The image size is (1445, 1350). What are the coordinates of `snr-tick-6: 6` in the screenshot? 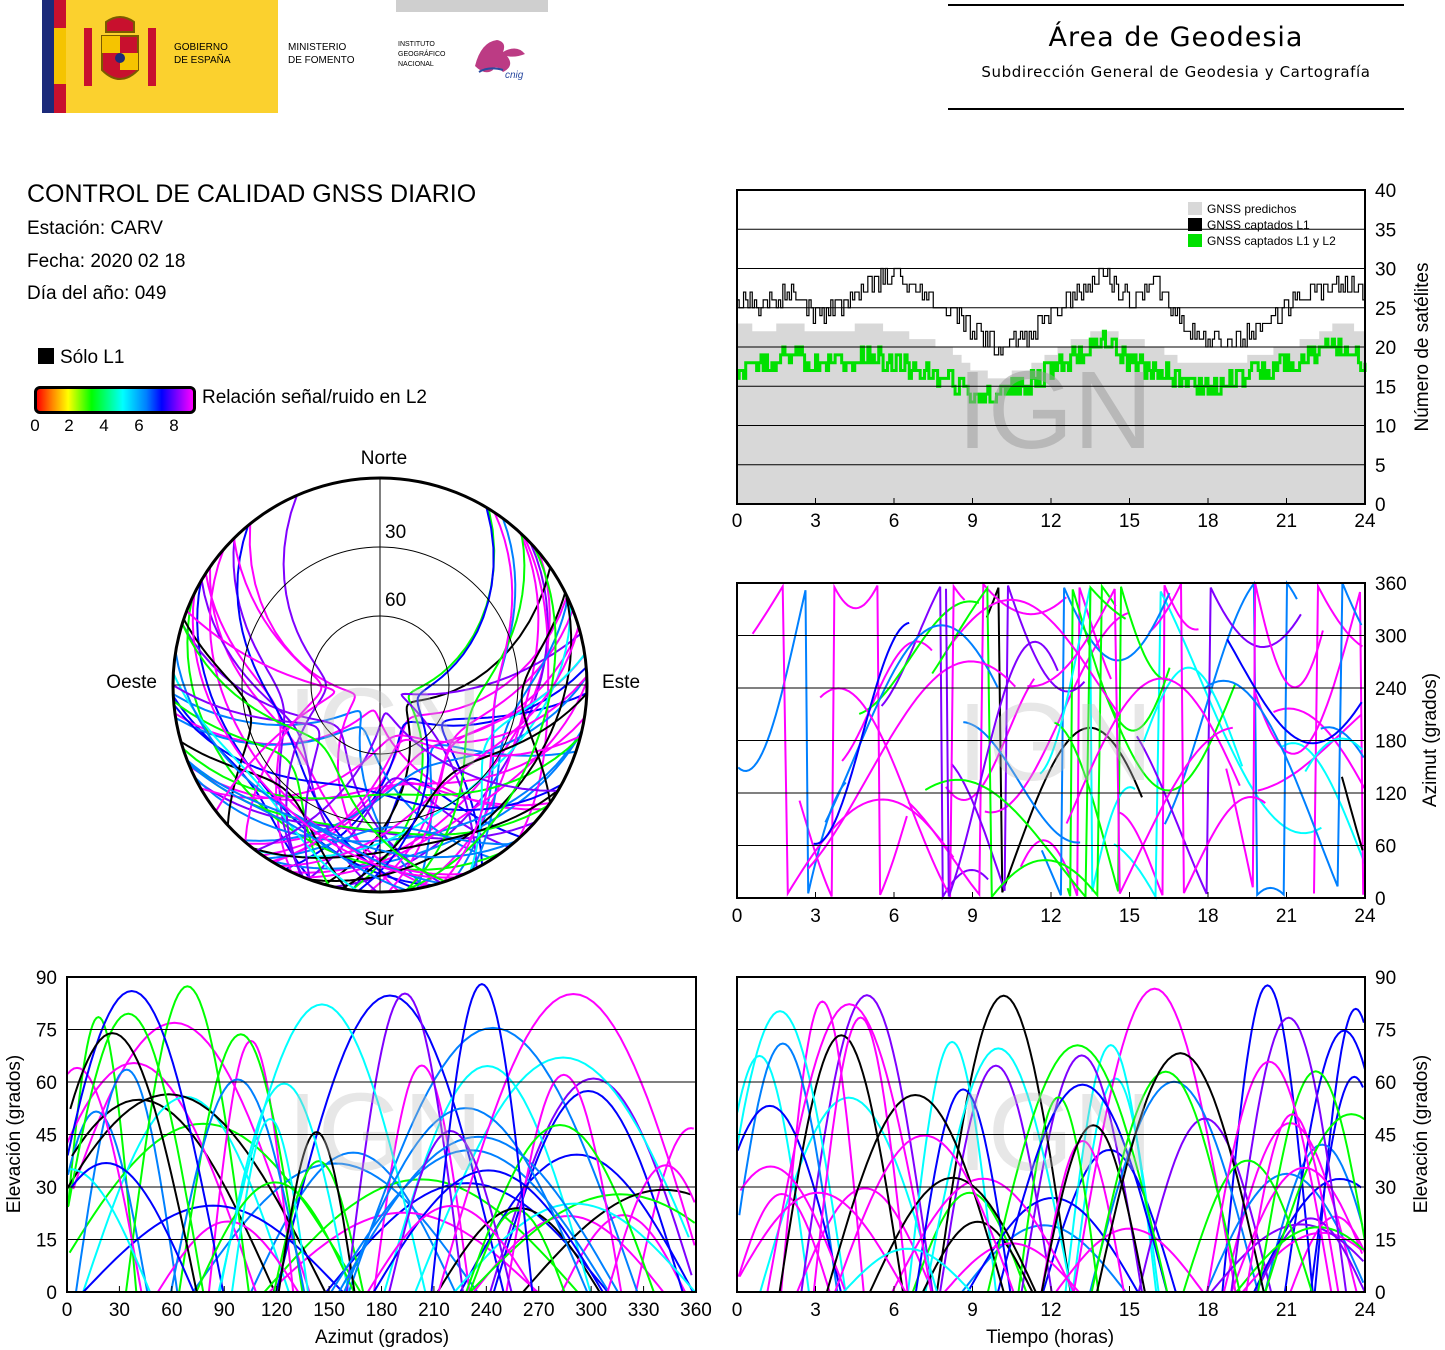 It's located at (139, 425).